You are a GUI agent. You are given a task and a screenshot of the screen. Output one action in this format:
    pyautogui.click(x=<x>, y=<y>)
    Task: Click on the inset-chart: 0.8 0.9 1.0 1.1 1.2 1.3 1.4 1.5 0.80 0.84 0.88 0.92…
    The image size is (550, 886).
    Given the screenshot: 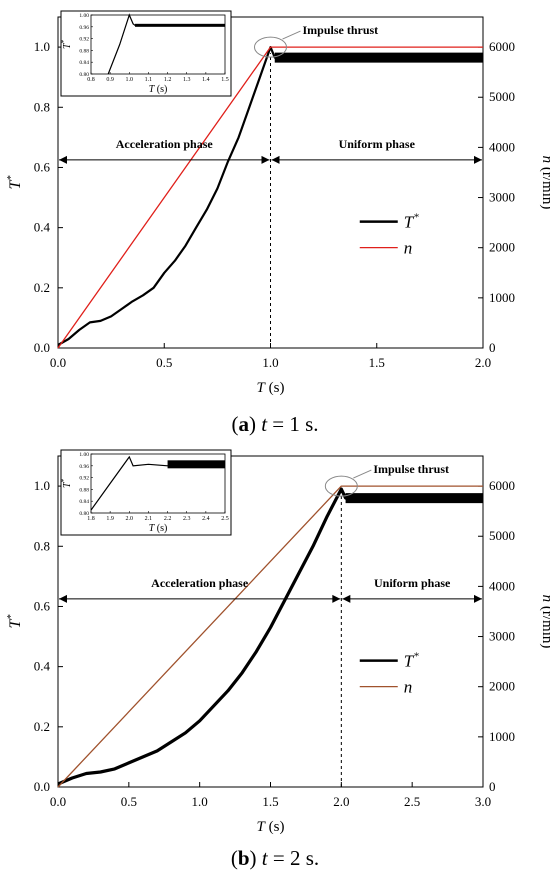 What is the action you would take?
    pyautogui.click(x=146, y=53)
    